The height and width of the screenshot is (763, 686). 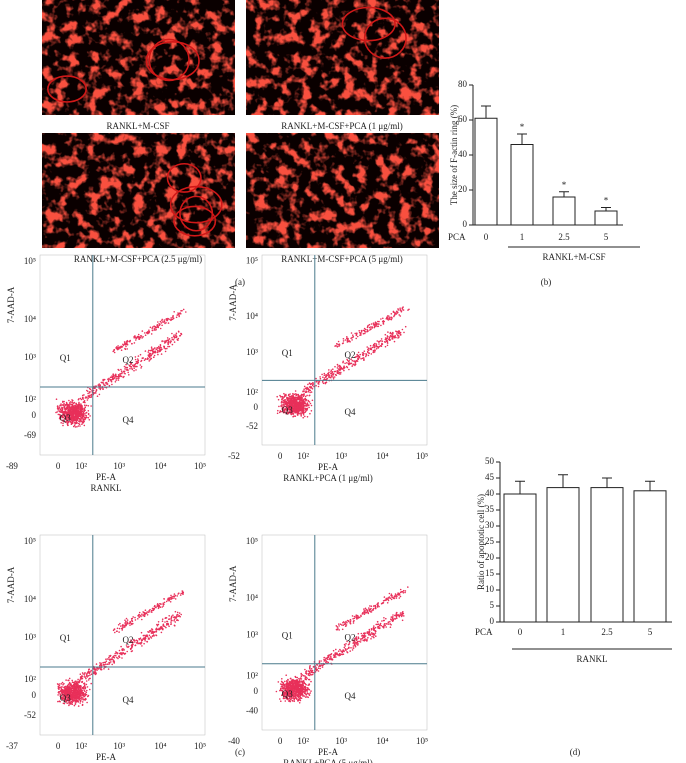 I want to click on x-axis-label: PE-A, so click(x=106, y=477).